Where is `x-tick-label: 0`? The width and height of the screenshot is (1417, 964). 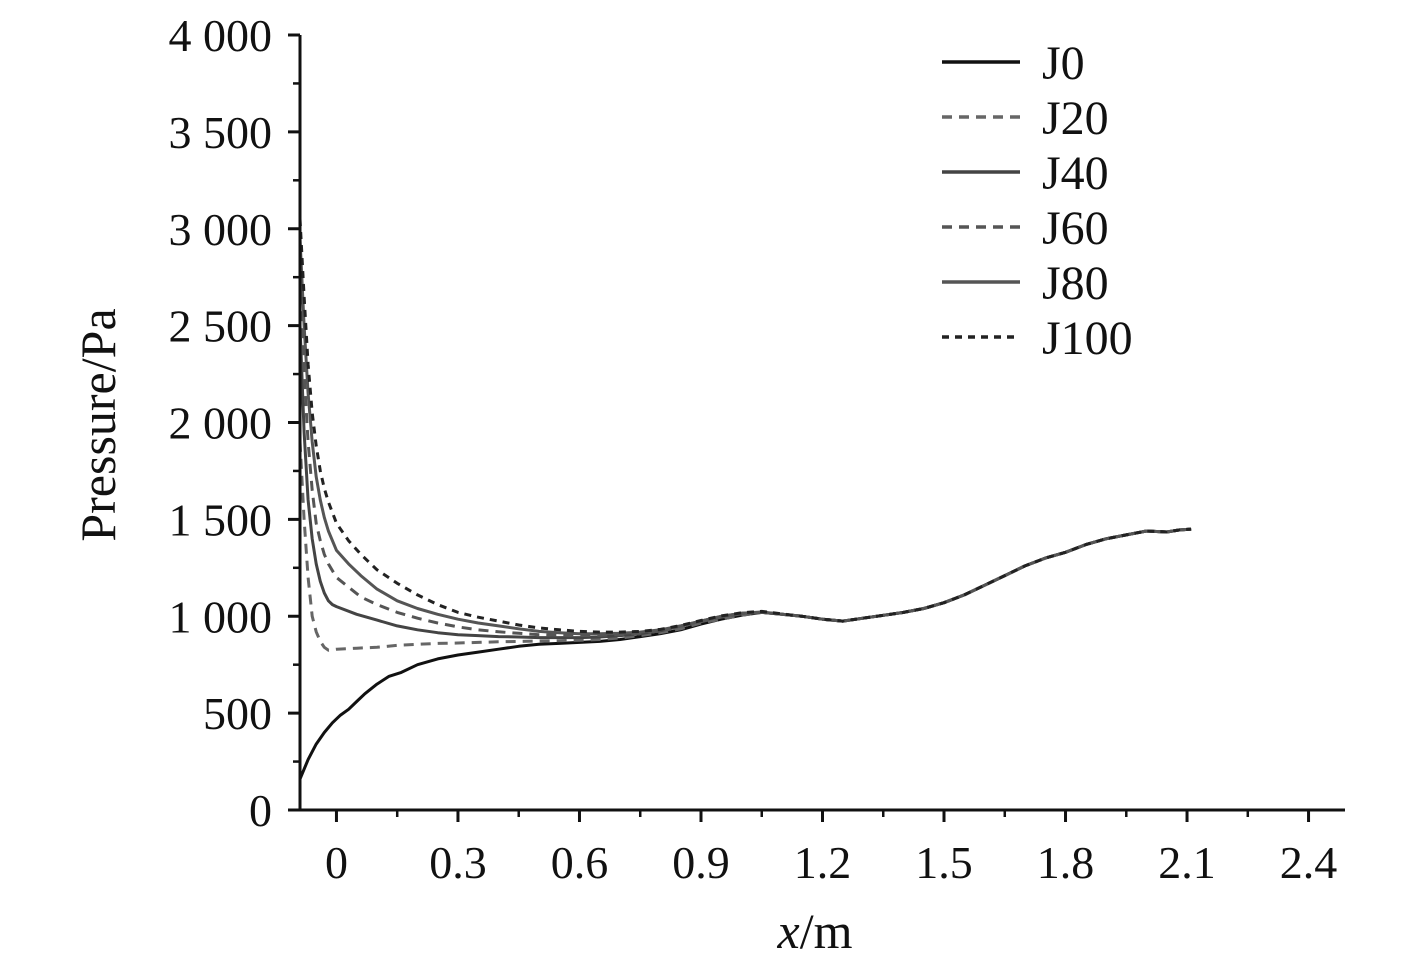
x-tick-label: 0 is located at coordinates (336, 862).